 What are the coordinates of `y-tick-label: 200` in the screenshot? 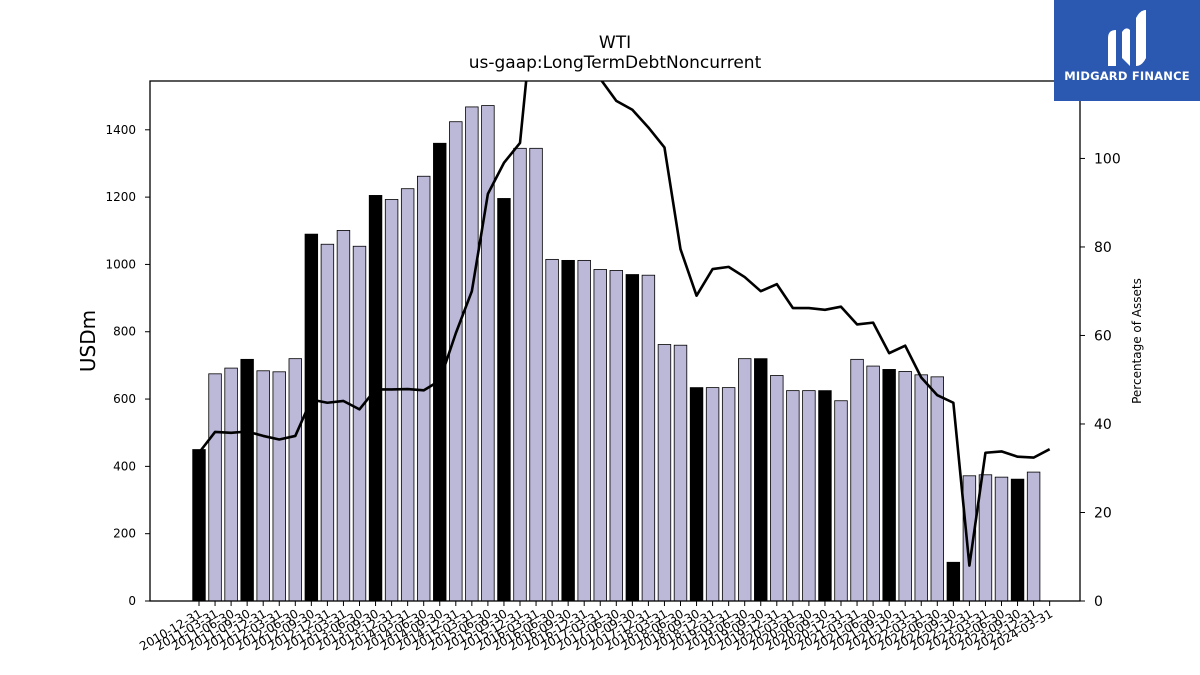 It's located at (124, 534).